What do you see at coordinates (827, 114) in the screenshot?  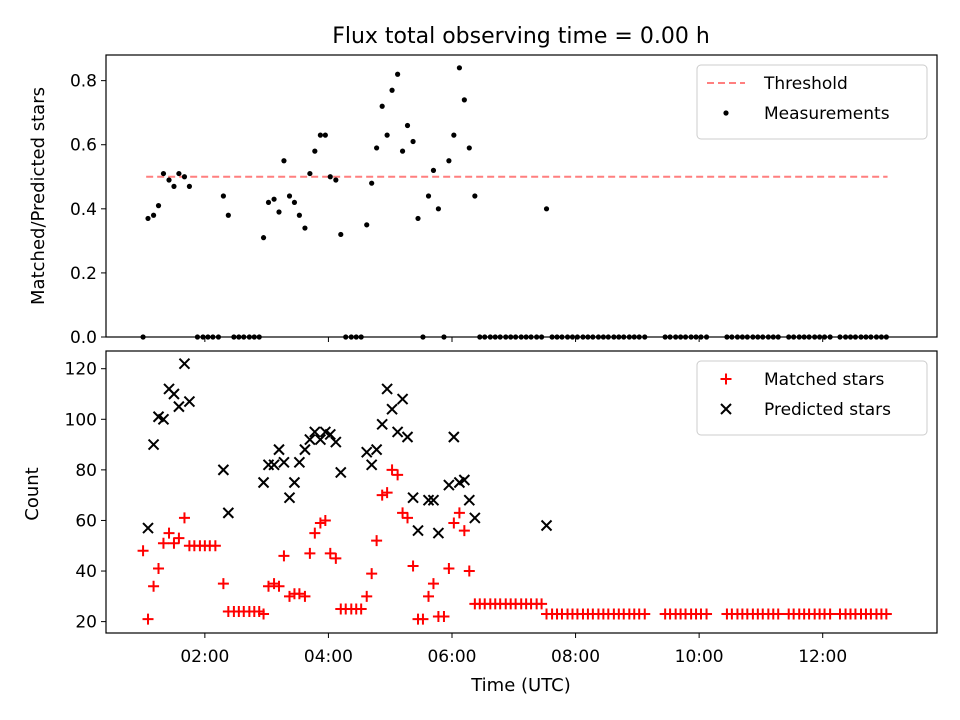 I see `legend-label: Measurements` at bounding box center [827, 114].